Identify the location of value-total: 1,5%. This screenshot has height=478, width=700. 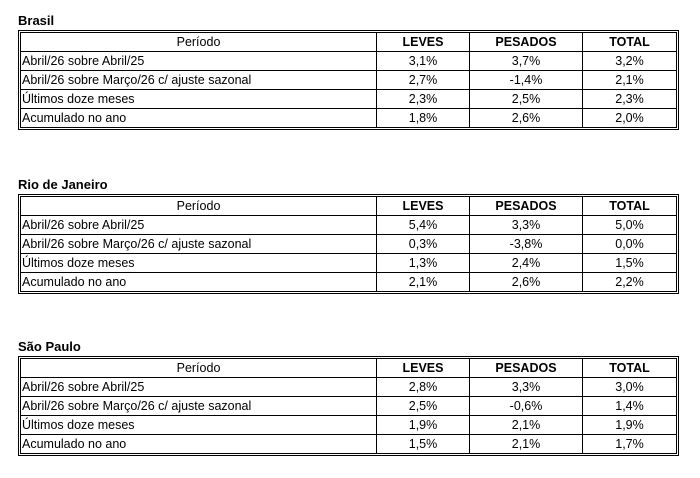
(629, 262).